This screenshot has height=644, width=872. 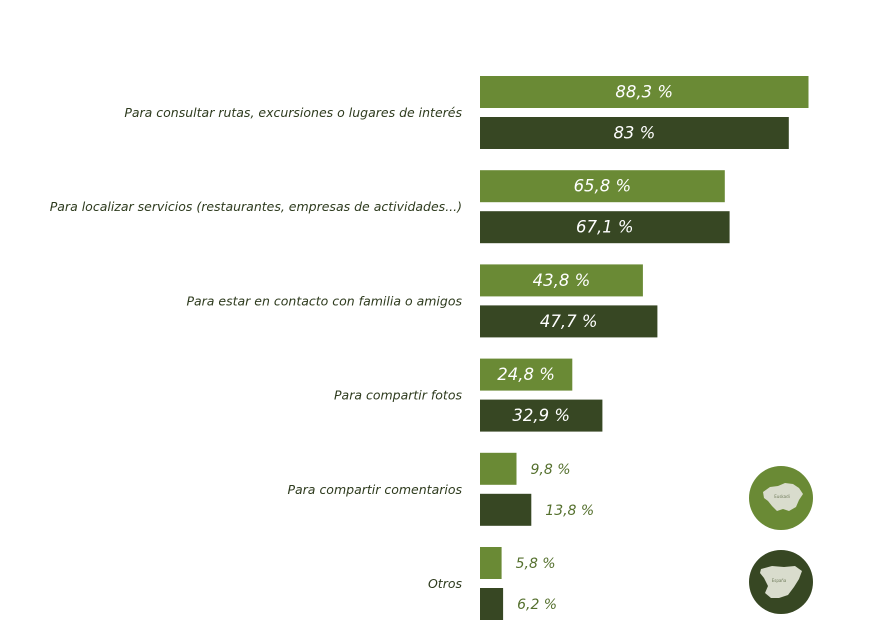 I want to click on data-label: 88,3 %, so click(x=644, y=92).